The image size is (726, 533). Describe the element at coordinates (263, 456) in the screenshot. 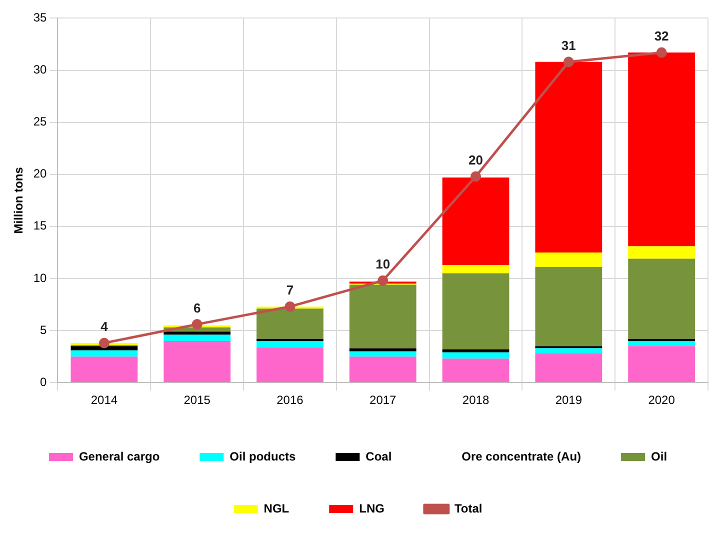

I see `legend-label: Oil poducts` at that location.